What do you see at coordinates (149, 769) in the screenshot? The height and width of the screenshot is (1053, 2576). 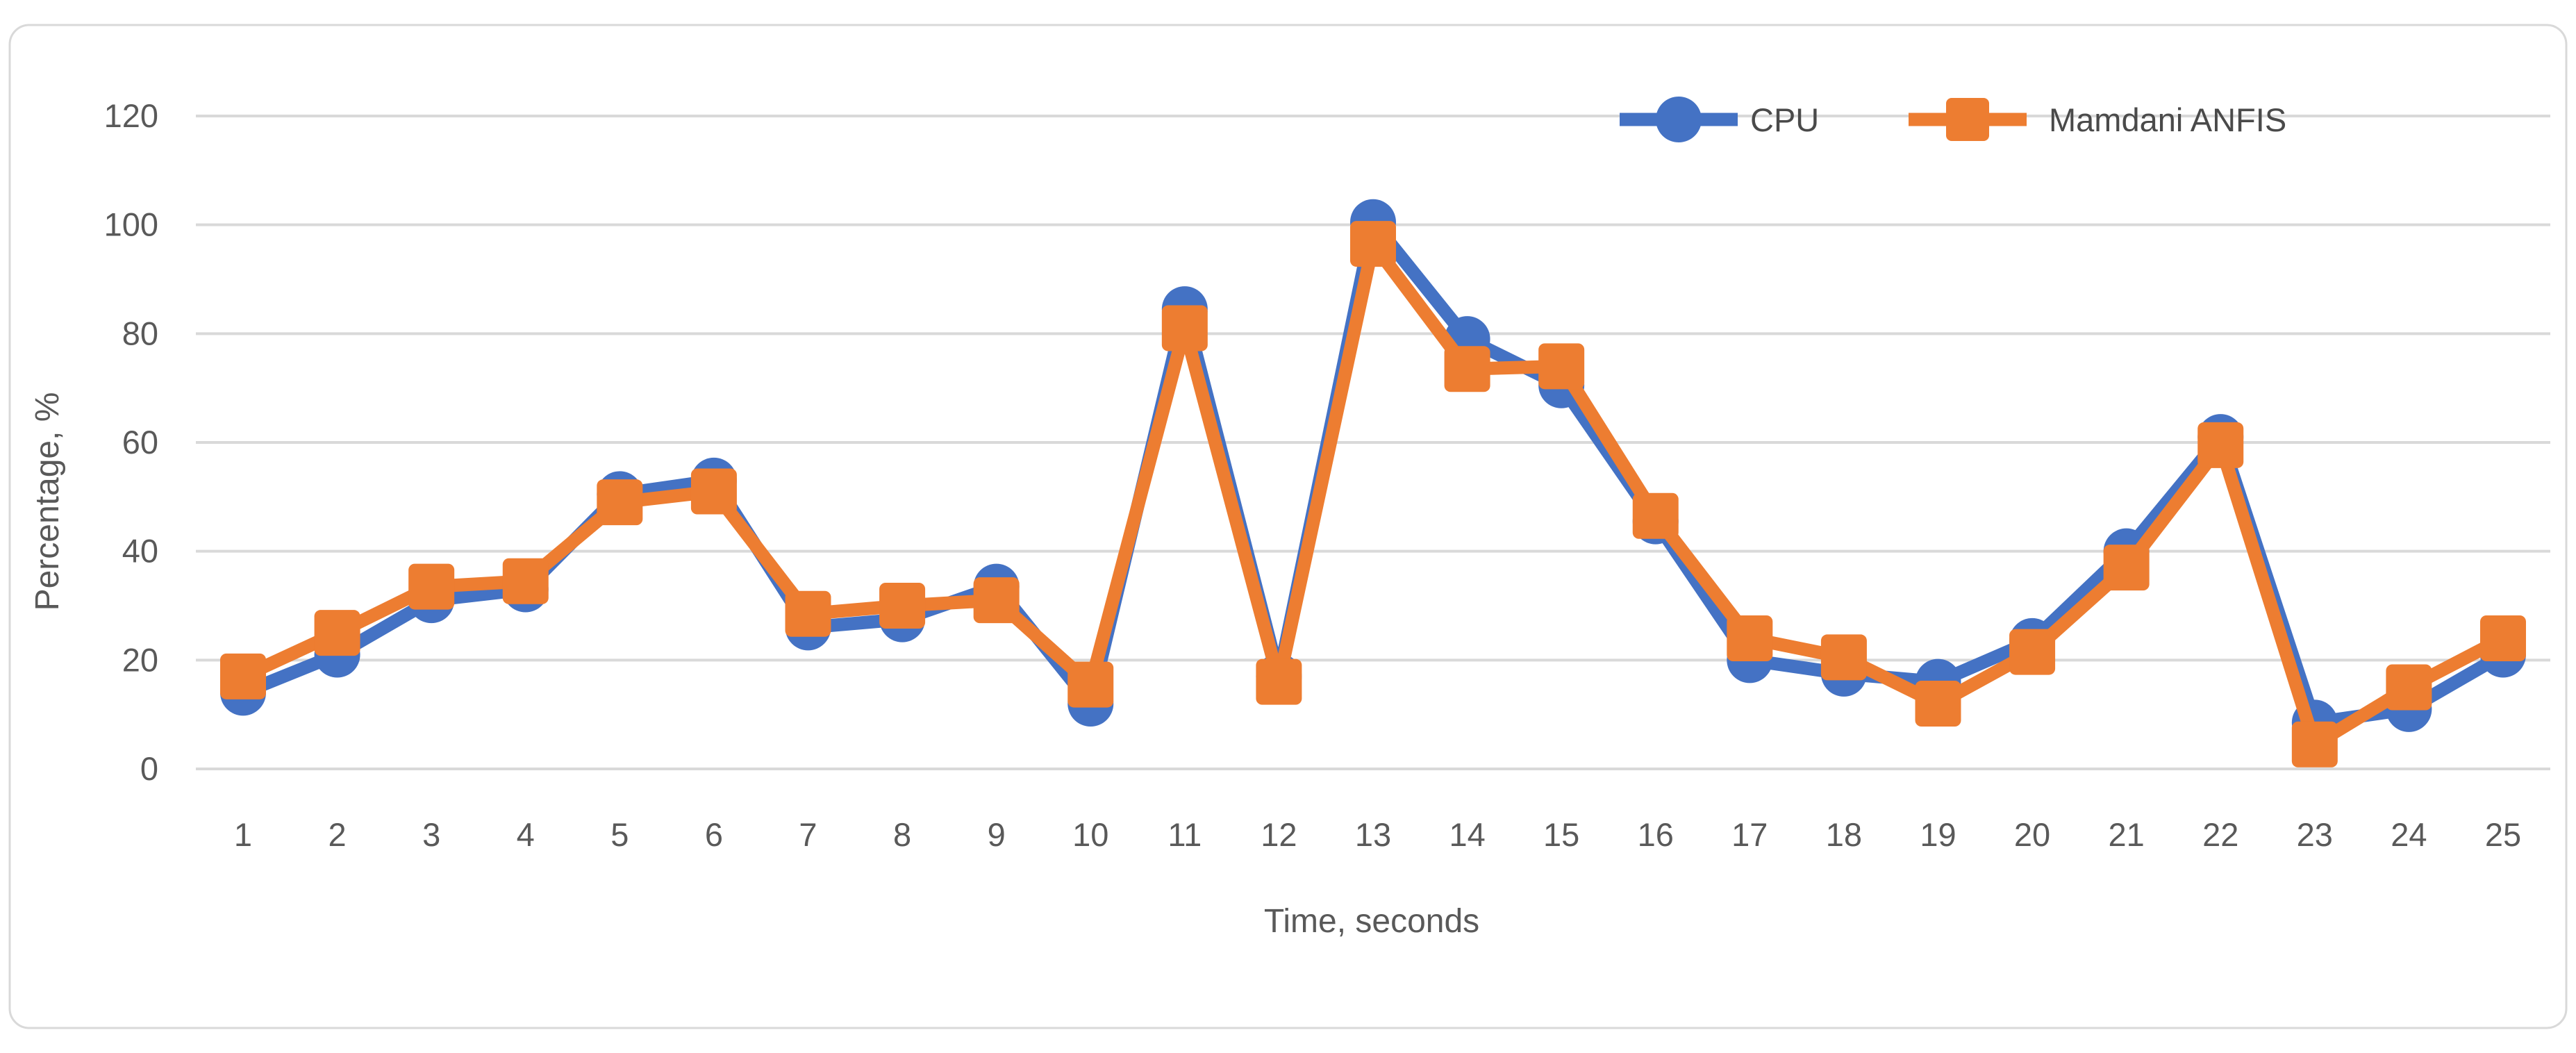 I see `y-tick-label: 0` at bounding box center [149, 769].